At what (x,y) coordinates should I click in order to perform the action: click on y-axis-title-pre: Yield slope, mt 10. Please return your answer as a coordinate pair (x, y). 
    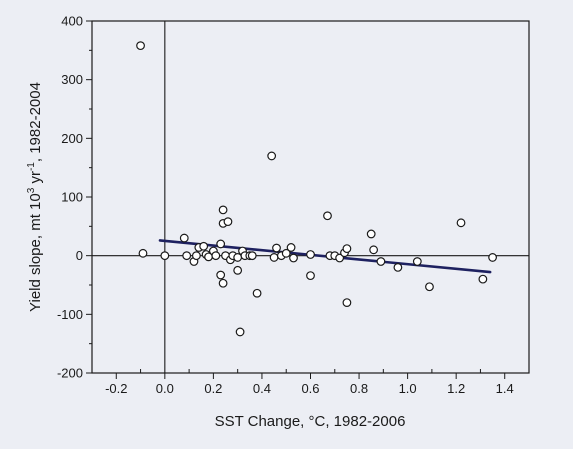
    Looking at the image, I should click on (35, 252).